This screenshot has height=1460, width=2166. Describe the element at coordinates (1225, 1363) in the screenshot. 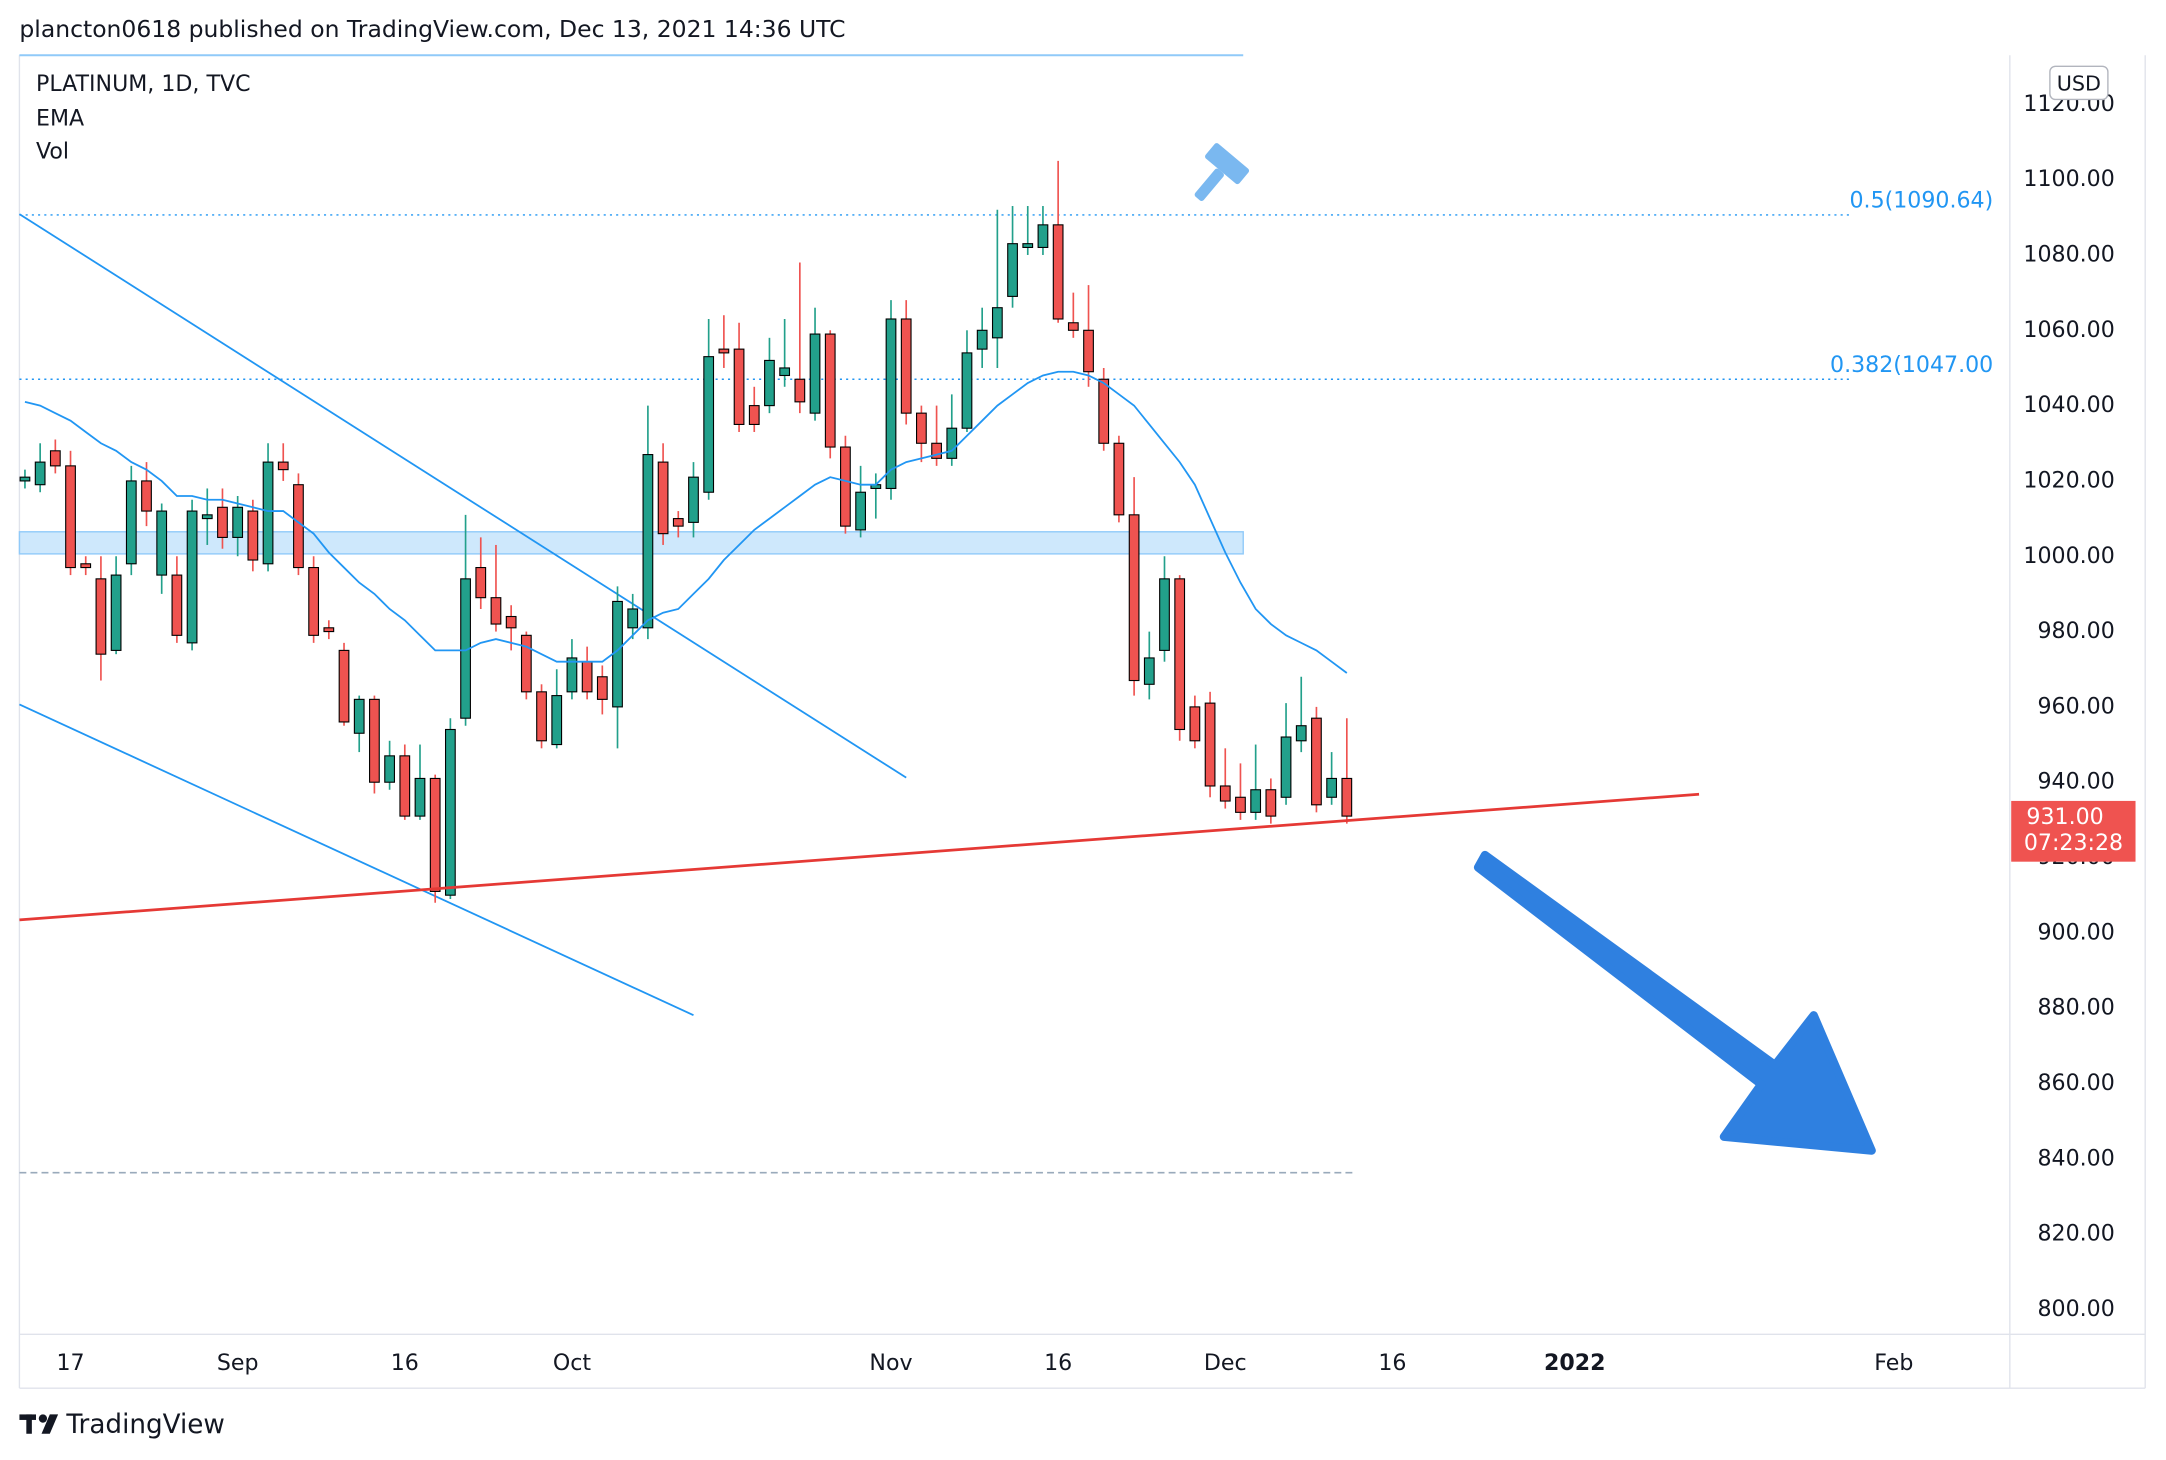

I see `x-tick-label: Dec` at that location.